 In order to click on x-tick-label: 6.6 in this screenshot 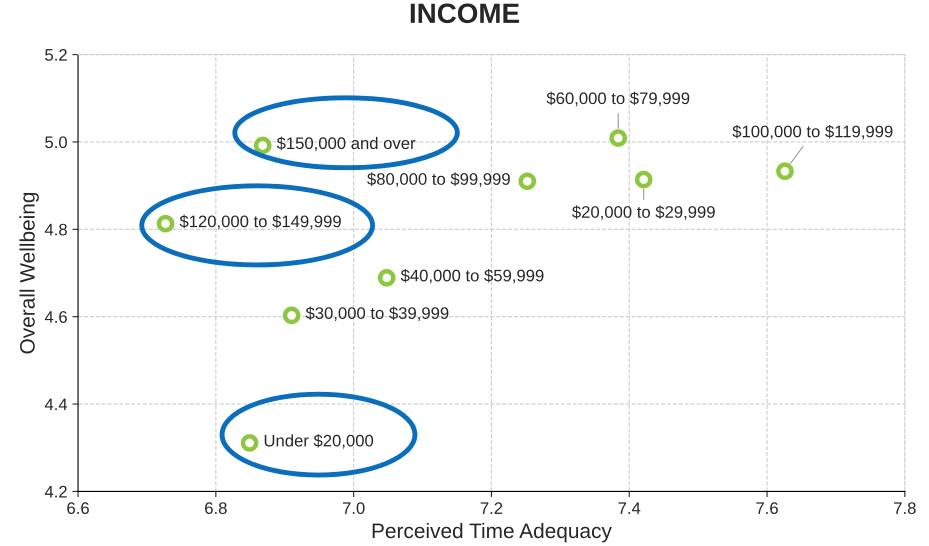, I will do `click(78, 508)`.